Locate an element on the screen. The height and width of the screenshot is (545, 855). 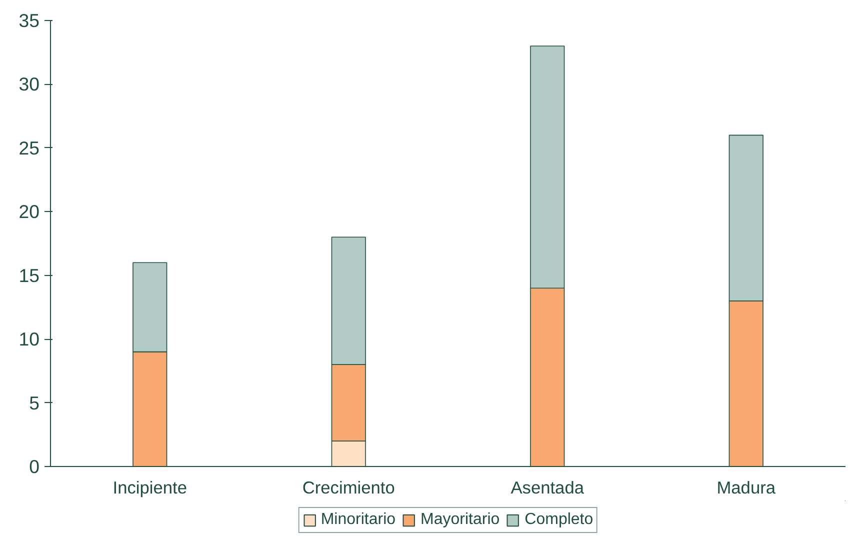
y-tick-label: 30 is located at coordinates (29, 84).